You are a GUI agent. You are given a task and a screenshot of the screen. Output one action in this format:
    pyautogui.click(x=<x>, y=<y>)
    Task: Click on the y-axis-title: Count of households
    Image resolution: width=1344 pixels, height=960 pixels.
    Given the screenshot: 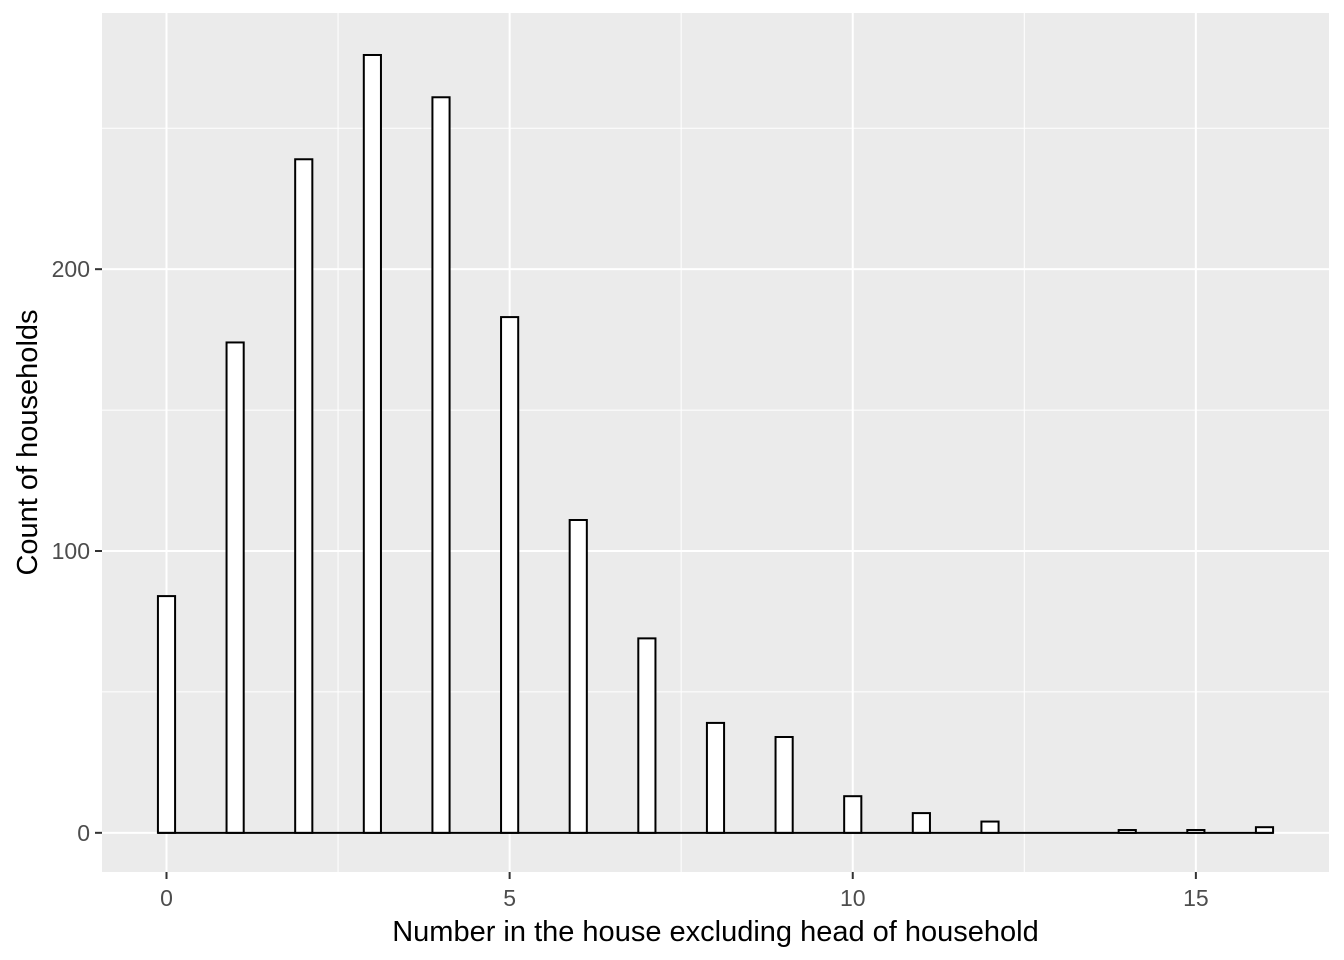 What is the action you would take?
    pyautogui.click(x=28, y=442)
    